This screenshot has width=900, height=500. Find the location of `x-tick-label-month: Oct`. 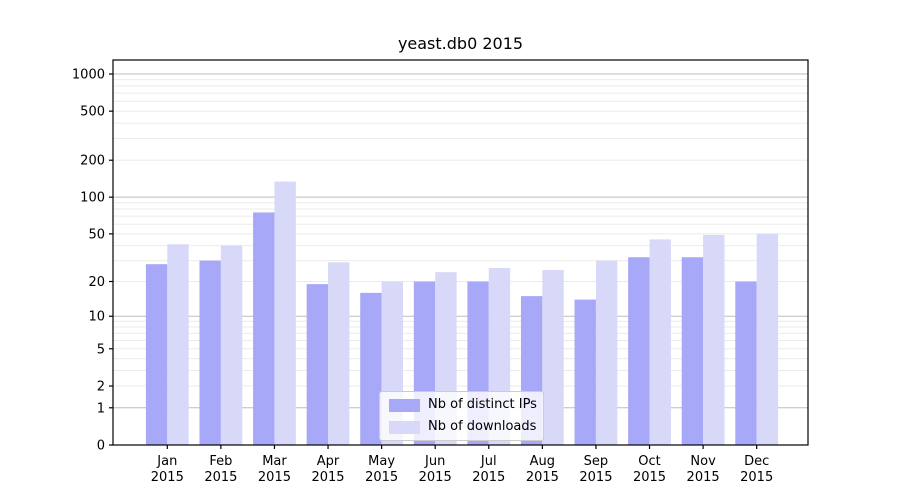

x-tick-label-month: Oct is located at coordinates (649, 461).